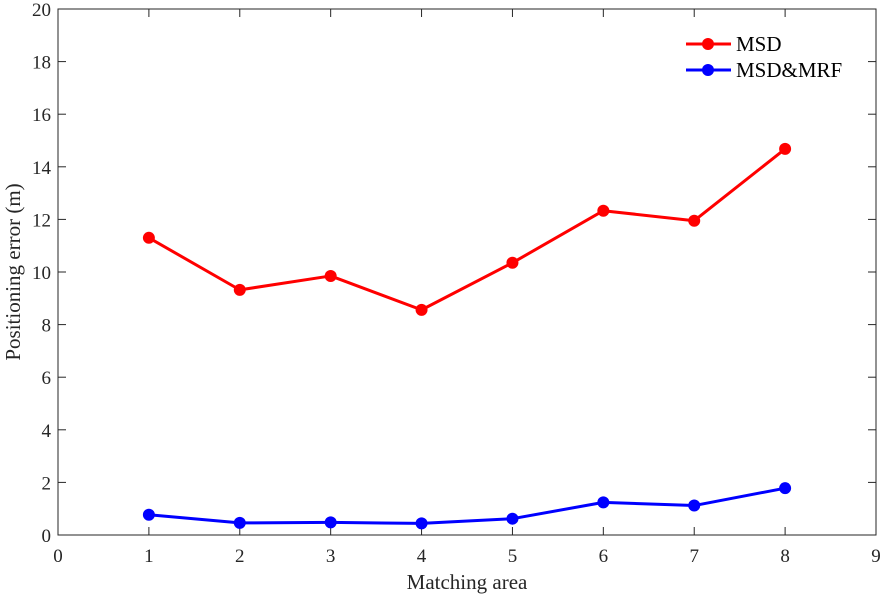  I want to click on x-tick-label: 4, so click(422, 556).